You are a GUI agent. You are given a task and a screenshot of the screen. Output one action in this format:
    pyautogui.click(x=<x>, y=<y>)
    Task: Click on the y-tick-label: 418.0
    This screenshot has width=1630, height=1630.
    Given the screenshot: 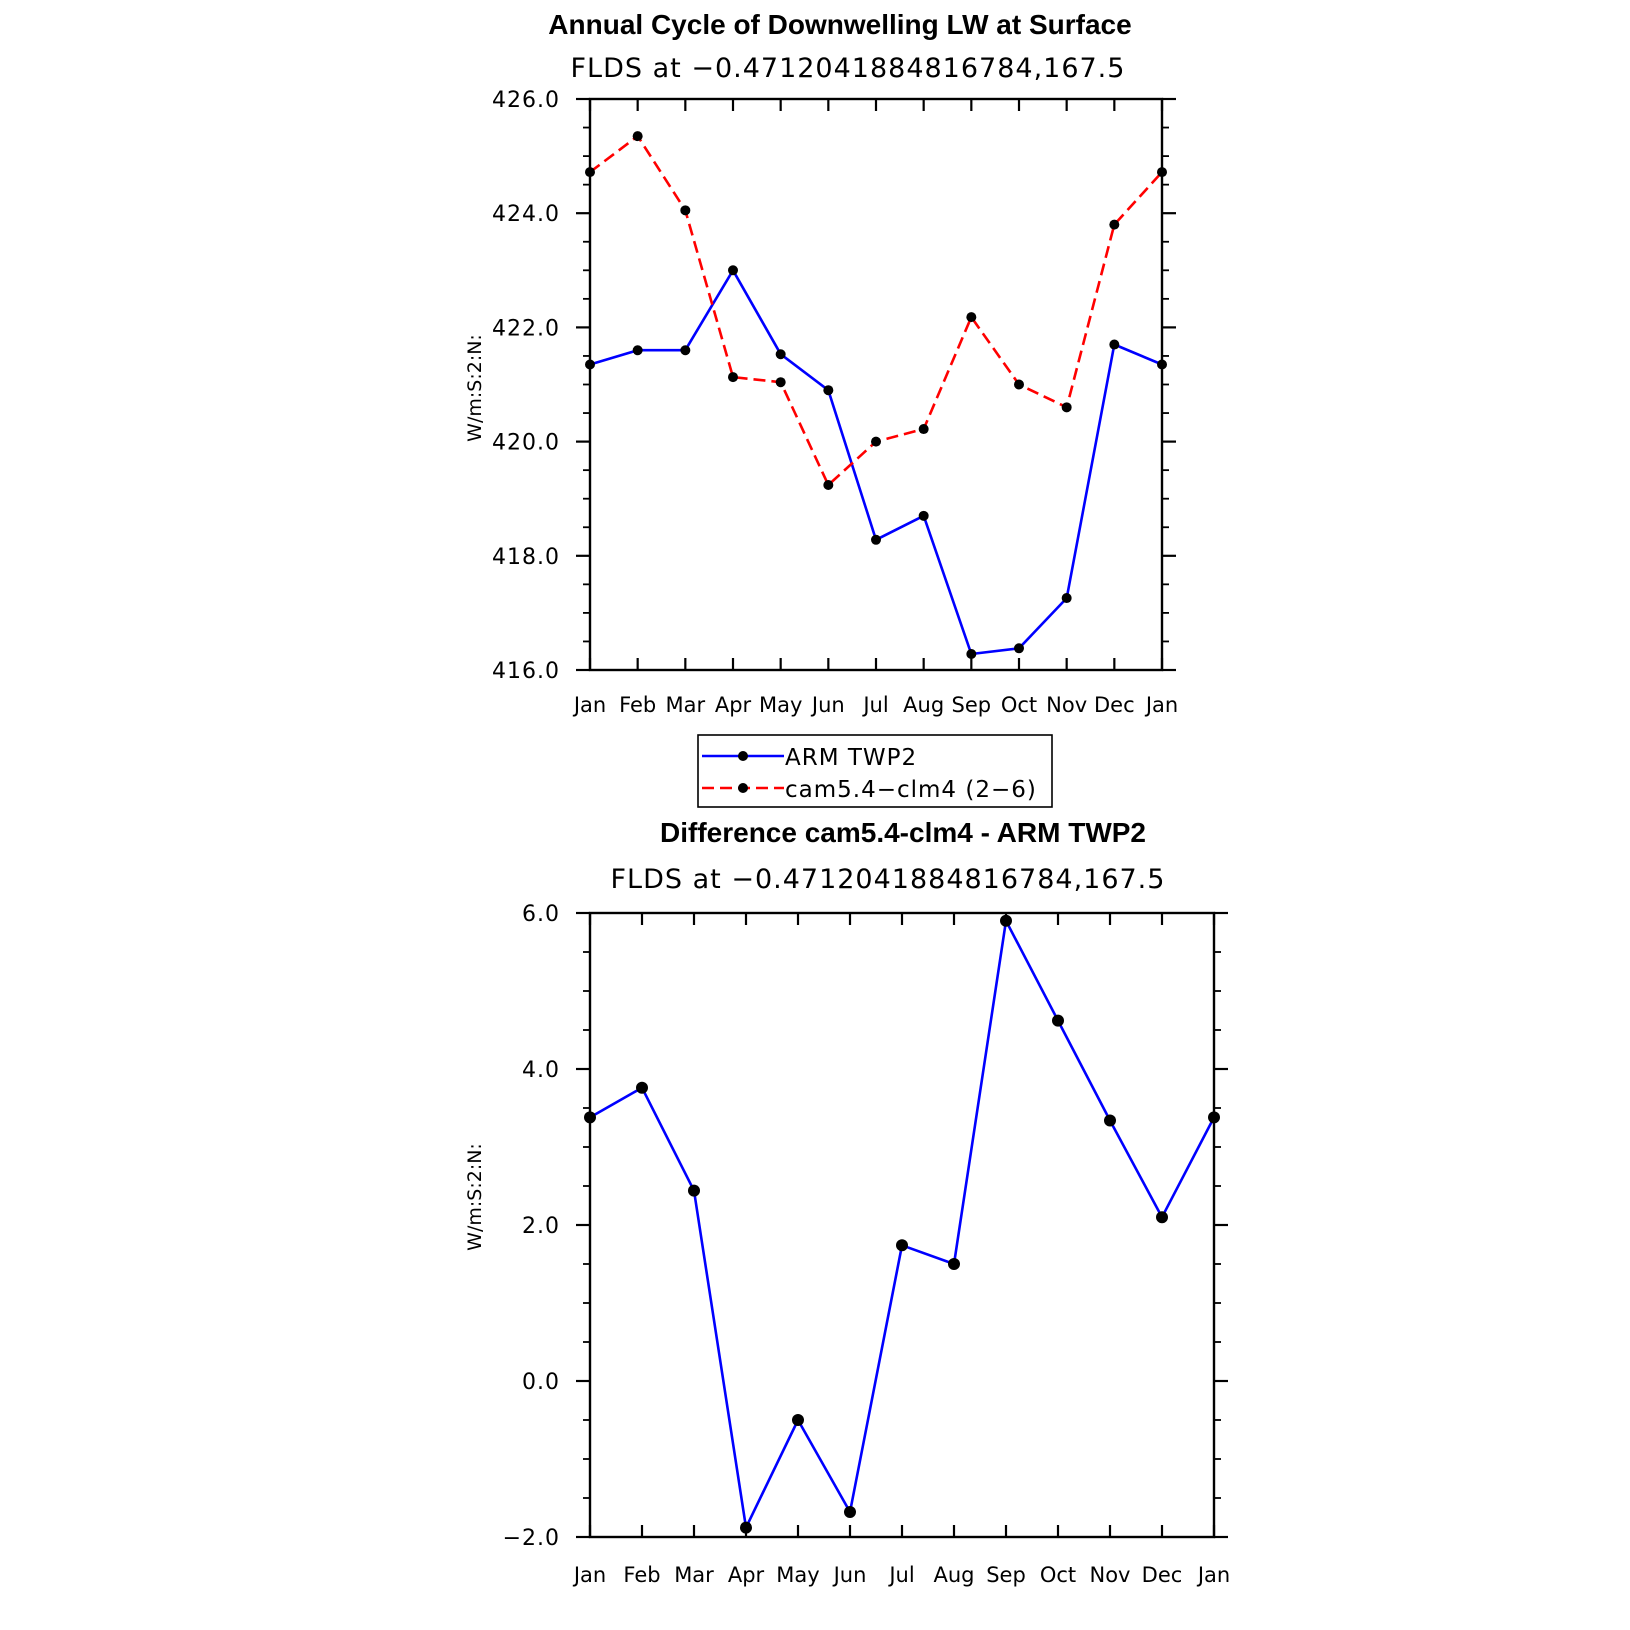 What is the action you would take?
    pyautogui.click(x=526, y=557)
    